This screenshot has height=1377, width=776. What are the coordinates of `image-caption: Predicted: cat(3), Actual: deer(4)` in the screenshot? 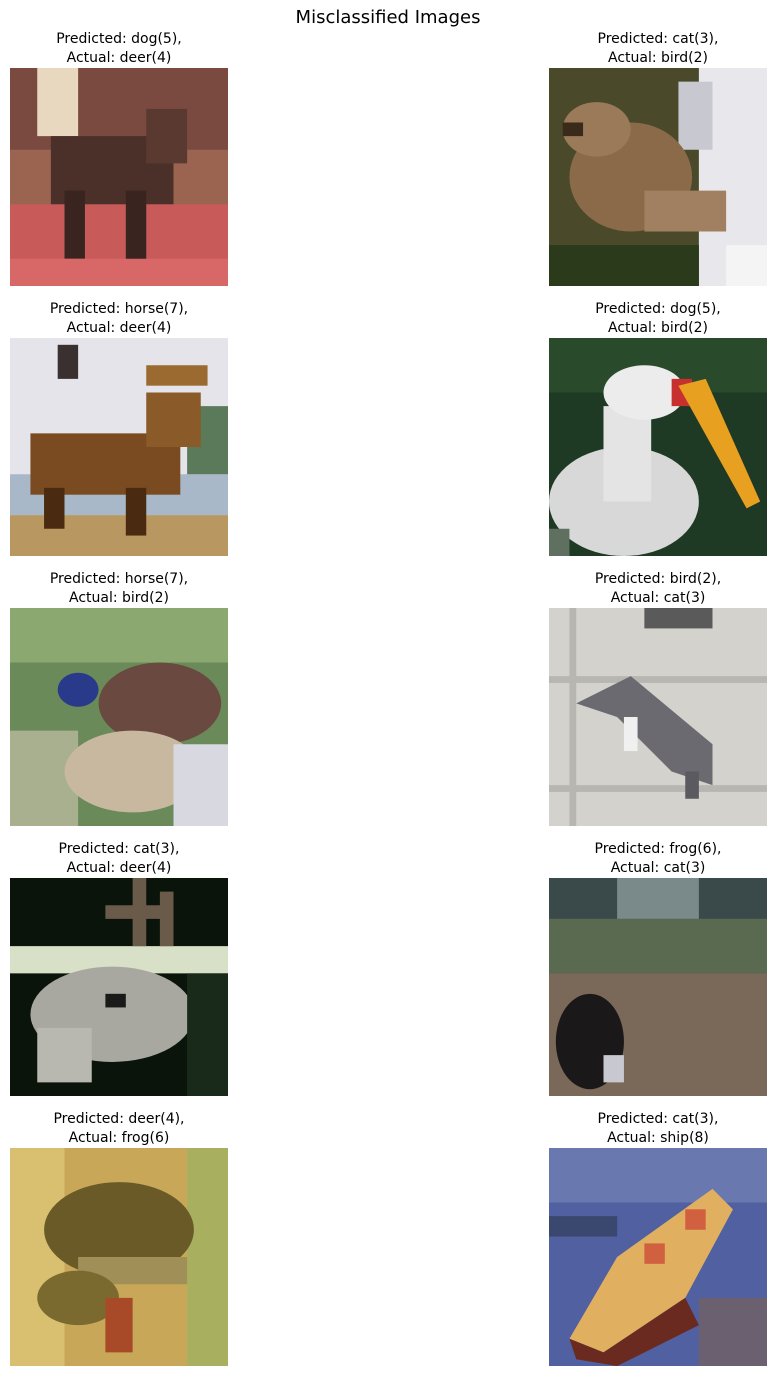 It's located at (134, 859).